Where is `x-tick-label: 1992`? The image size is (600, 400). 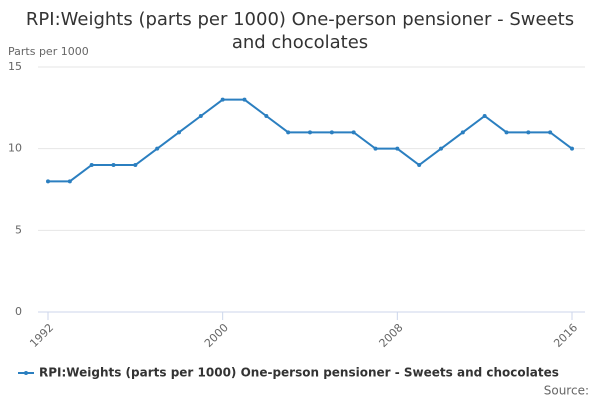
x-tick-label: 1992 is located at coordinates (41, 335).